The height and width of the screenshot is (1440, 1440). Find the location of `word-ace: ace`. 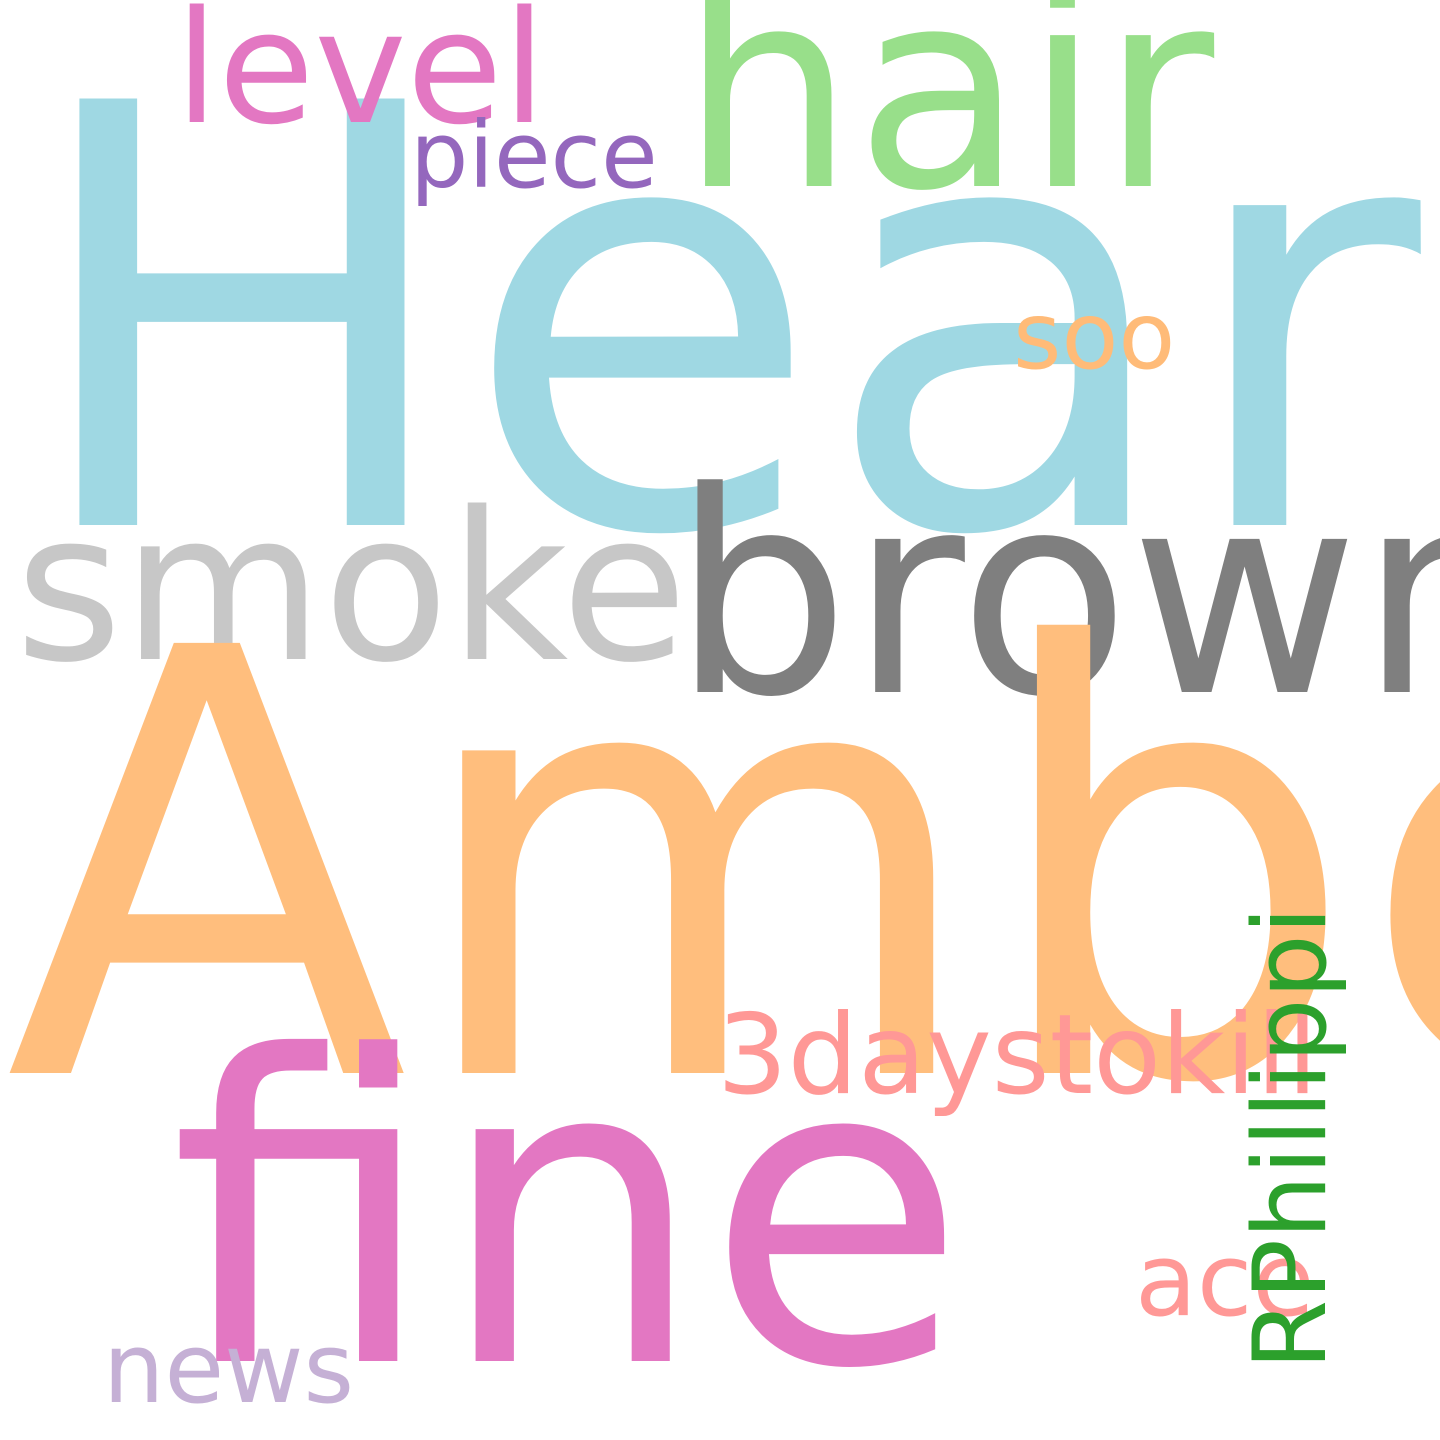

word-ace: ace is located at coordinates (1225, 1280).